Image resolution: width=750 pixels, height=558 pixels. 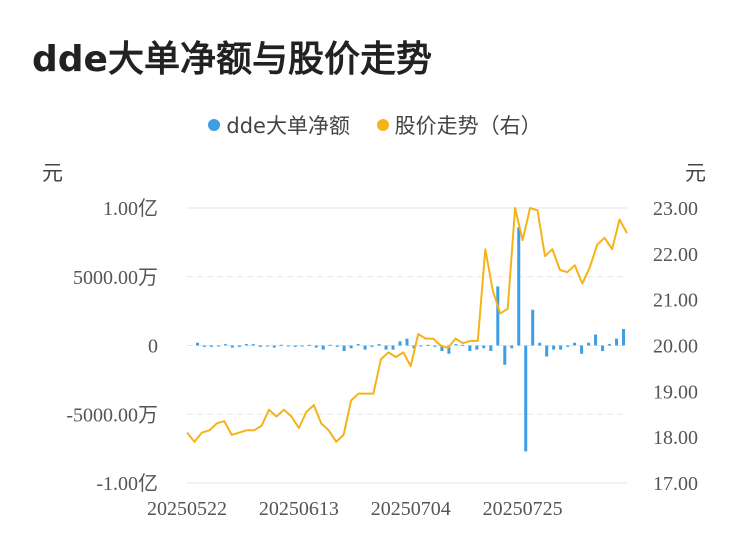 What do you see at coordinates (288, 126) in the screenshot?
I see `legend-label-dde: dde大单净额` at bounding box center [288, 126].